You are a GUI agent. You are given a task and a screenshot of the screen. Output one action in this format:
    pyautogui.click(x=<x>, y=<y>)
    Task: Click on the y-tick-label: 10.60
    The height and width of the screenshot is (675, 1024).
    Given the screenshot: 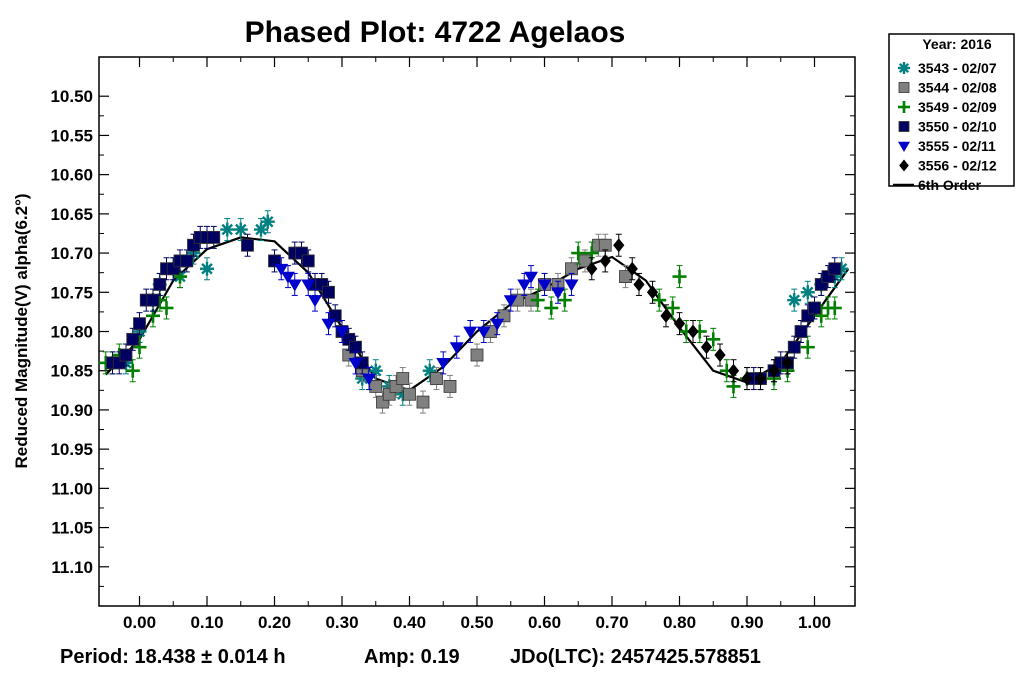 What is the action you would take?
    pyautogui.click(x=71, y=175)
    